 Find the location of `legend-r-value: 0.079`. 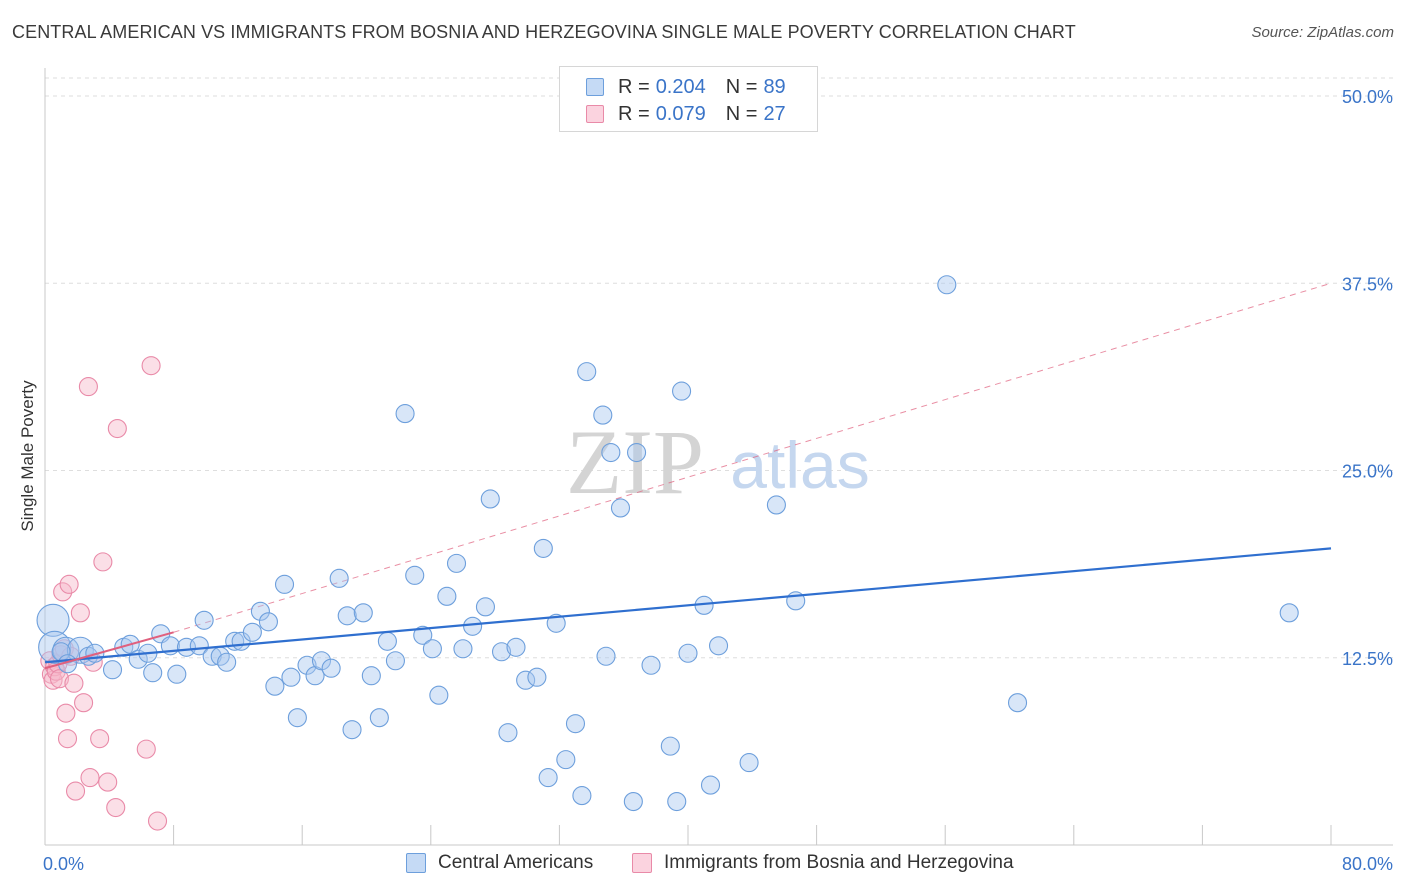

legend-r-value: 0.079 is located at coordinates (680, 113).